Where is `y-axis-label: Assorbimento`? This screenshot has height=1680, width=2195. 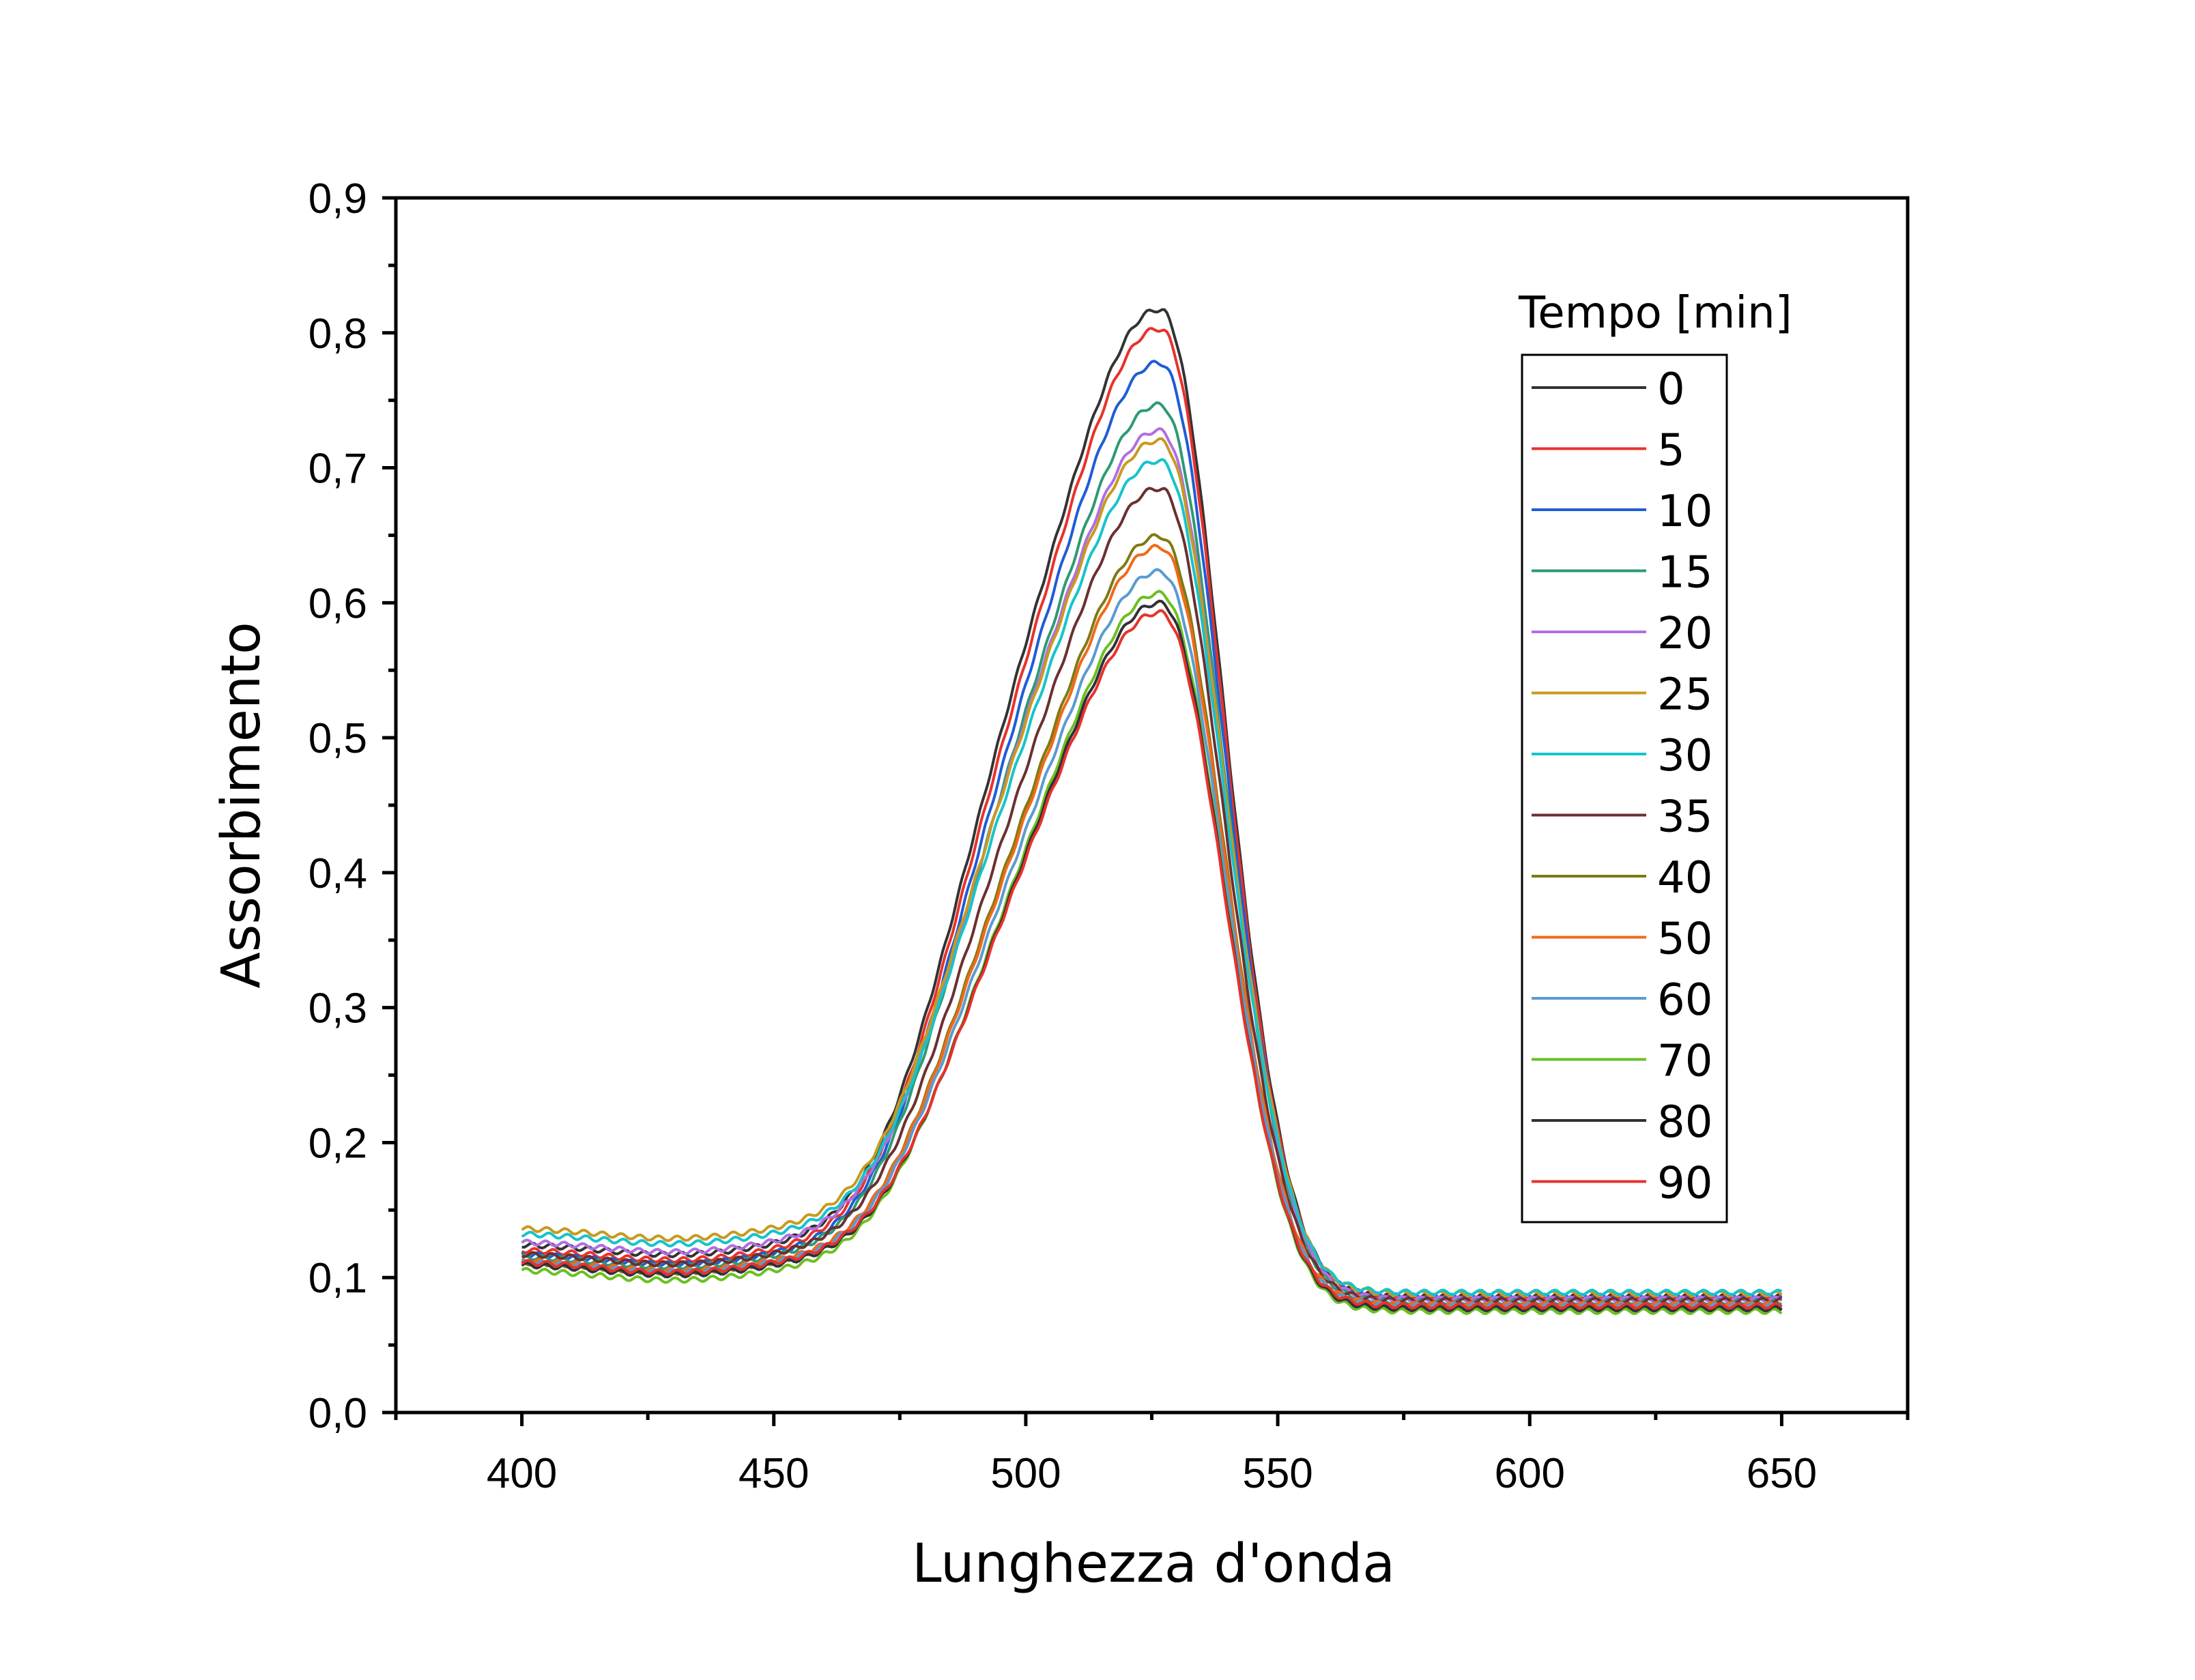
y-axis-label: Assorbimento is located at coordinates (241, 805).